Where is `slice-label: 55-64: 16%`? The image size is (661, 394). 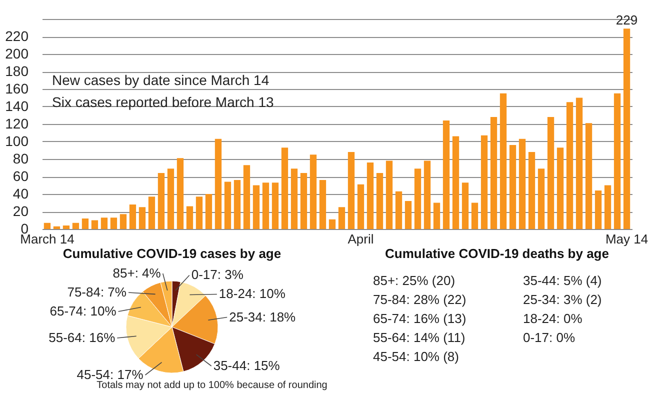
slice-label: 55-64: 16% is located at coordinates (82, 337).